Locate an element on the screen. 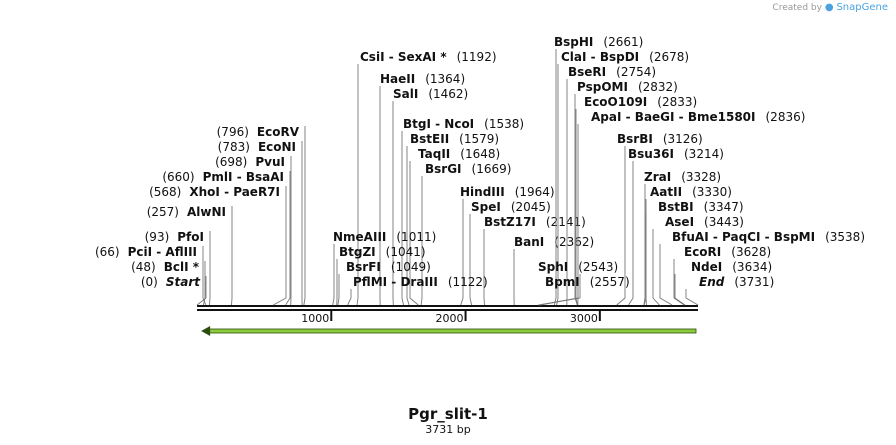  restriction-site-label: HaeII (1364) is located at coordinates (422, 189).